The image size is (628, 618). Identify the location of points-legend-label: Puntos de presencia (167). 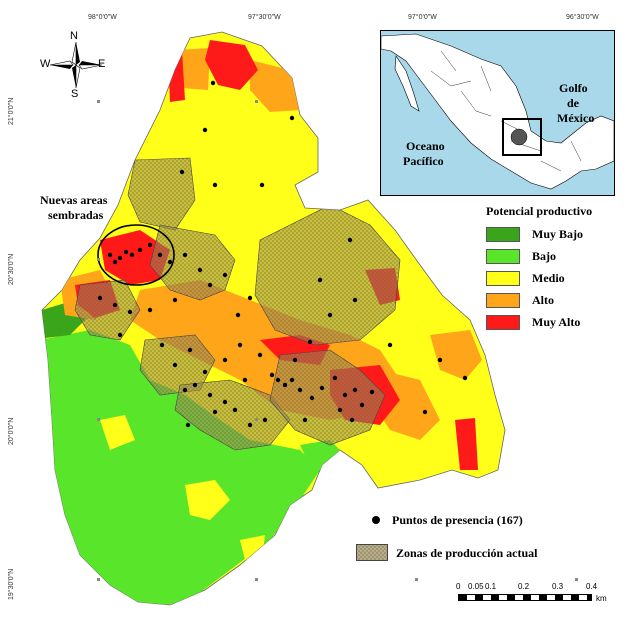
(457, 520).